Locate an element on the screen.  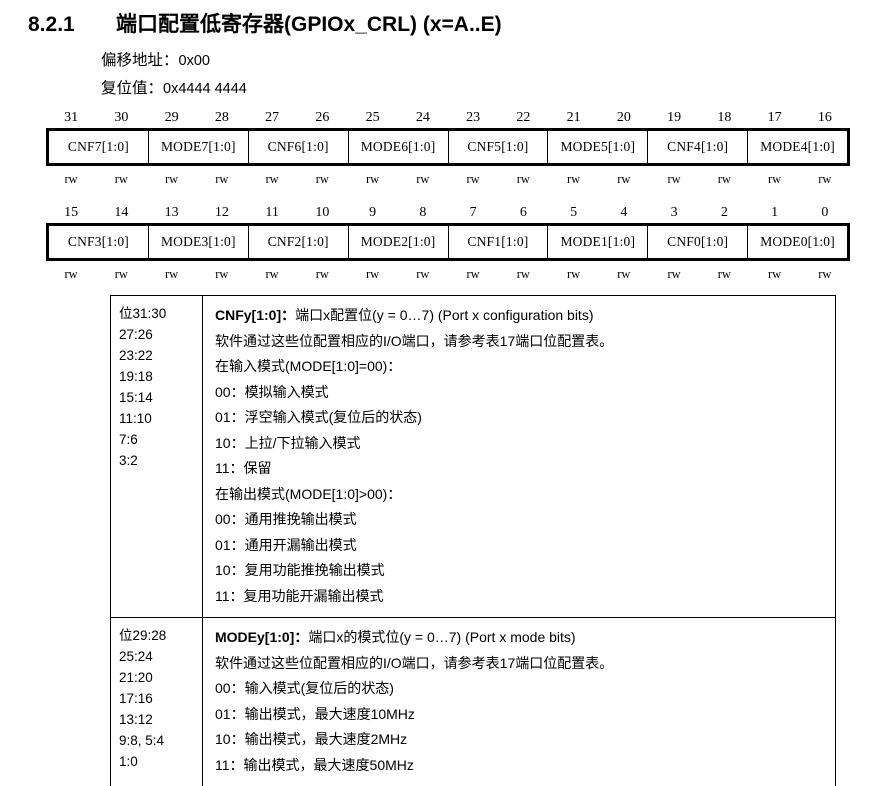
bit-number: 6 is located at coordinates (523, 212).